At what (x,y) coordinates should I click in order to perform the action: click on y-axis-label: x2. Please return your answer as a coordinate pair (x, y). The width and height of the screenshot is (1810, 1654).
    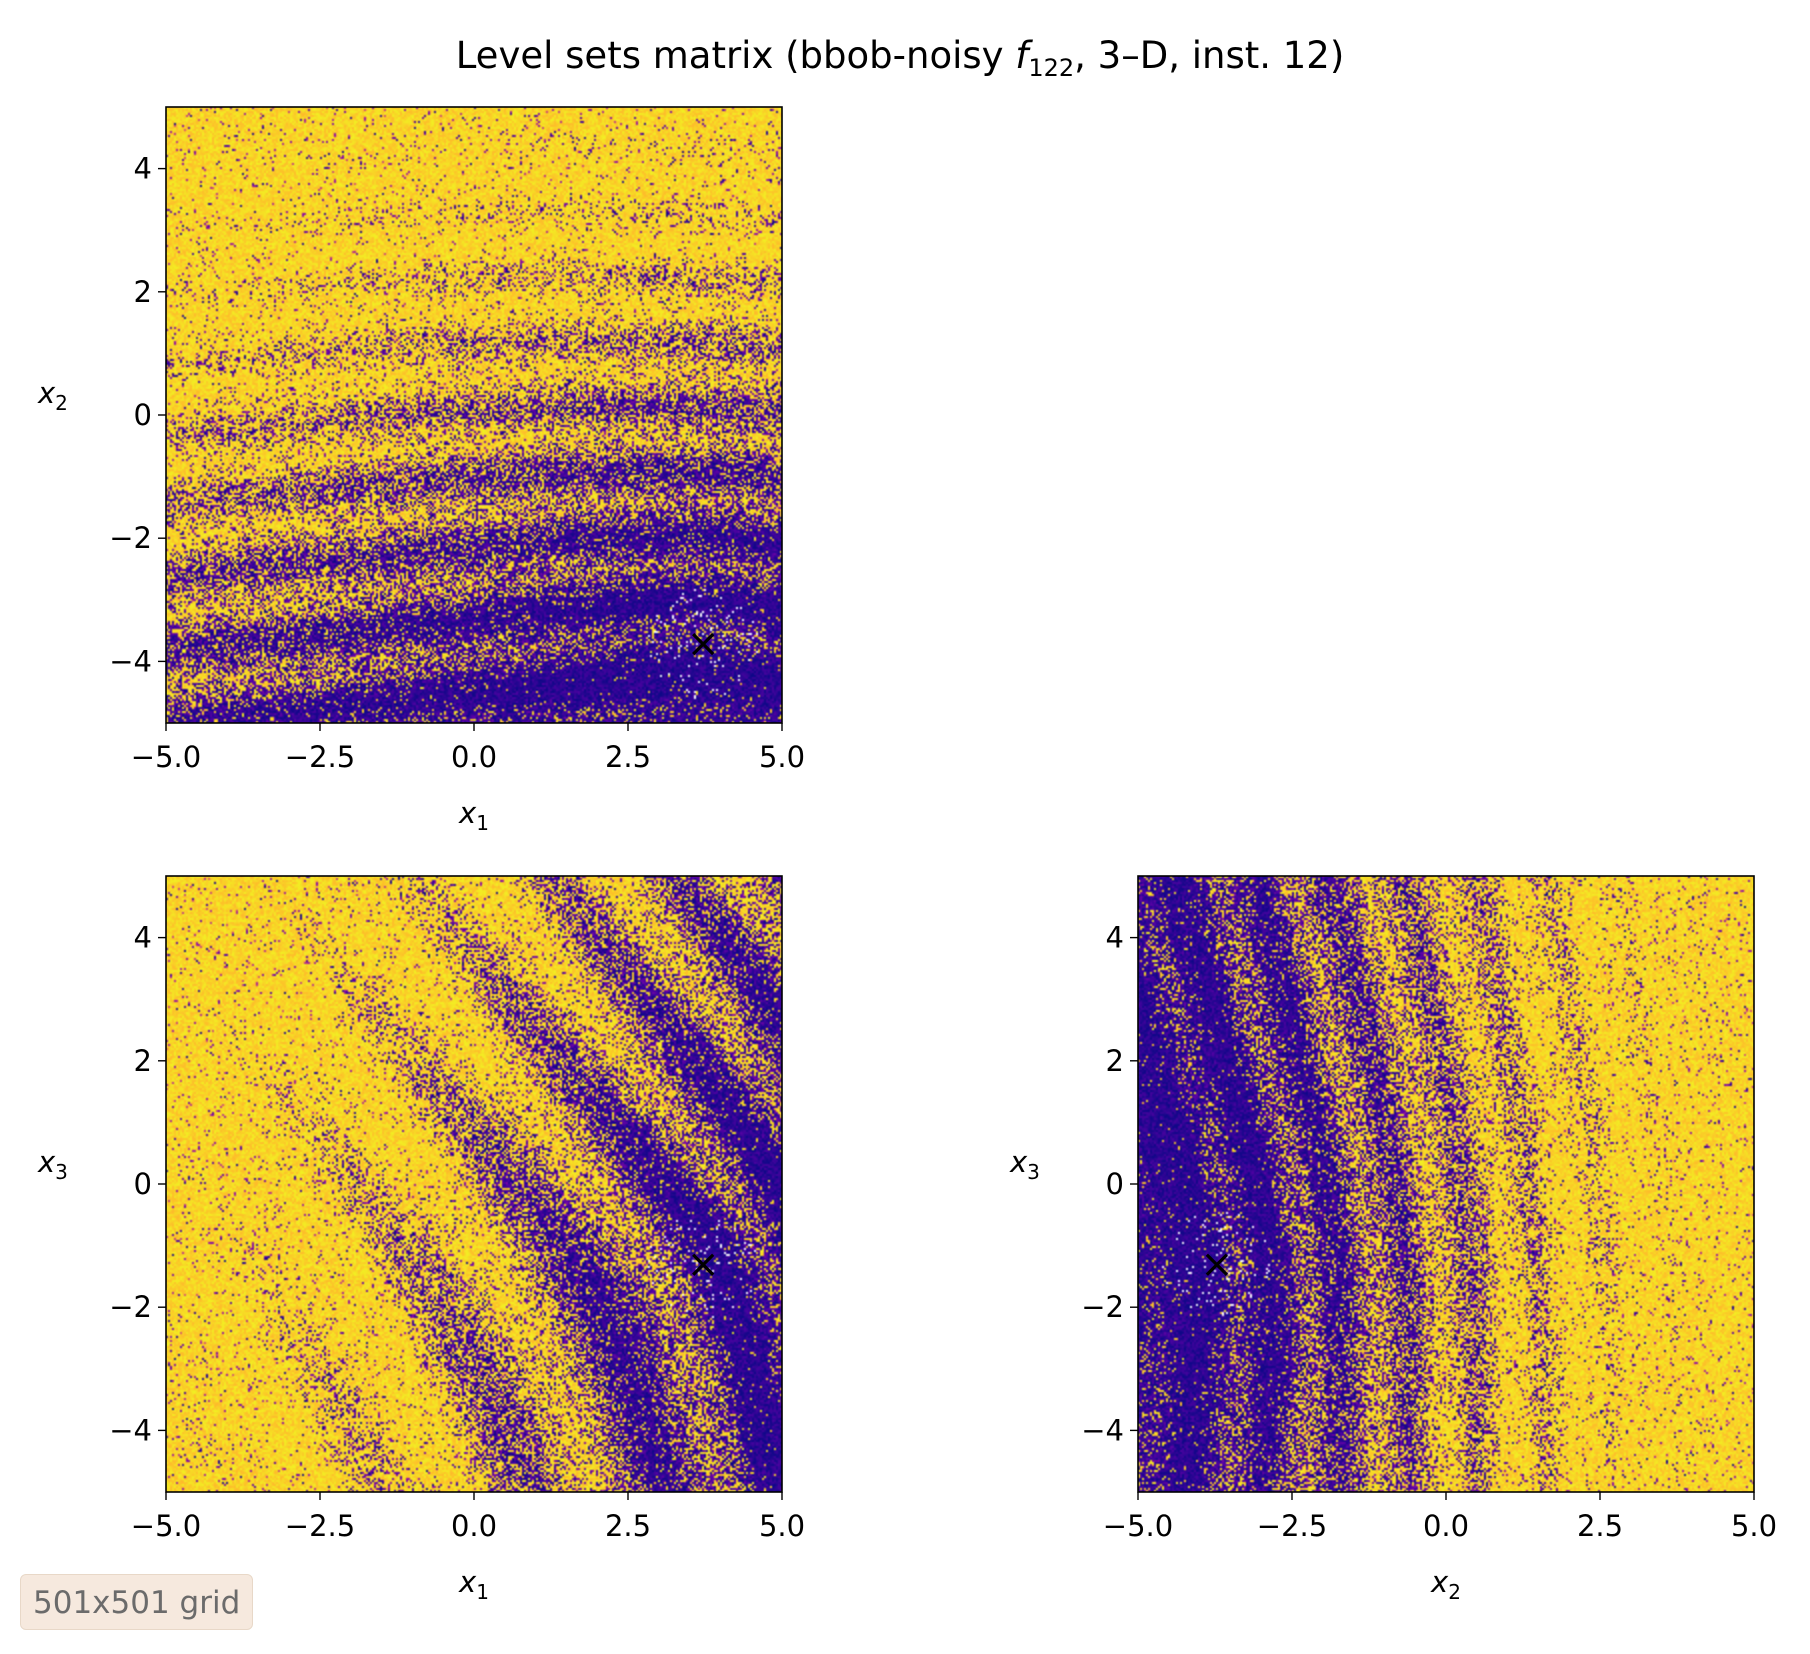
    Looking at the image, I should click on (52, 395).